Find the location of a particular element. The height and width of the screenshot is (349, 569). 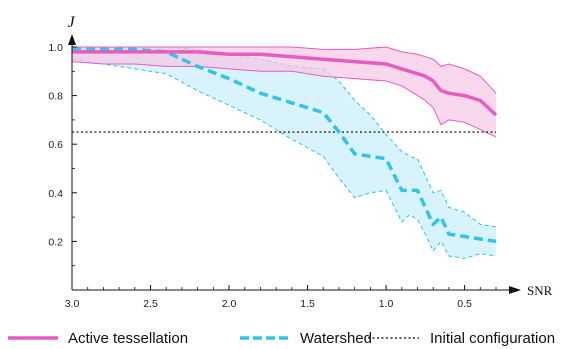

legend-label-watershed: Watershed is located at coordinates (336, 338).